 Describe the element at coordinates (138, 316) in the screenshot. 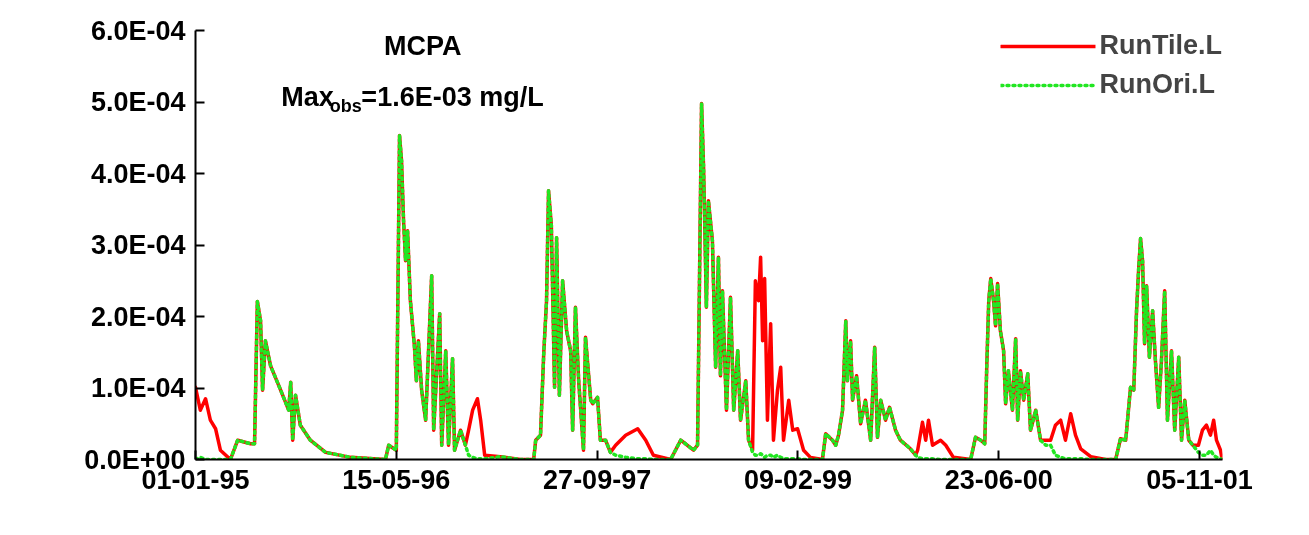

I see `y-tick-label: 2.0E-04` at that location.